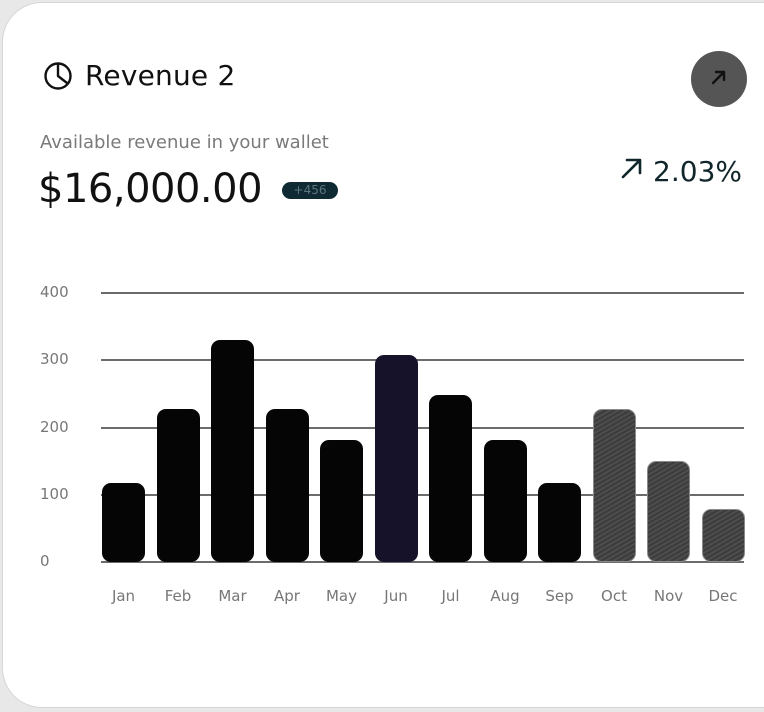 Image resolution: width=764 pixels, height=712 pixels. Describe the element at coordinates (396, 596) in the screenshot. I see `x-axis-label: Jun` at that location.